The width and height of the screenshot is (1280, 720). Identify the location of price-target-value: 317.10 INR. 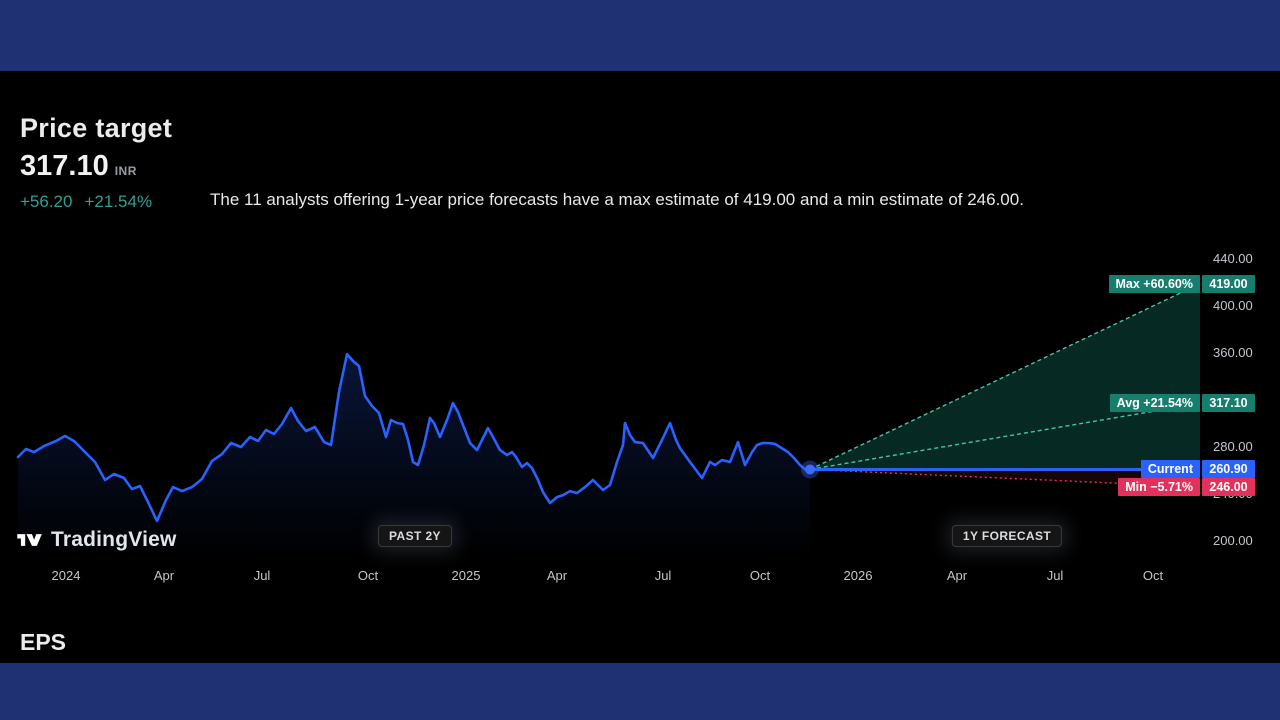
(78, 166).